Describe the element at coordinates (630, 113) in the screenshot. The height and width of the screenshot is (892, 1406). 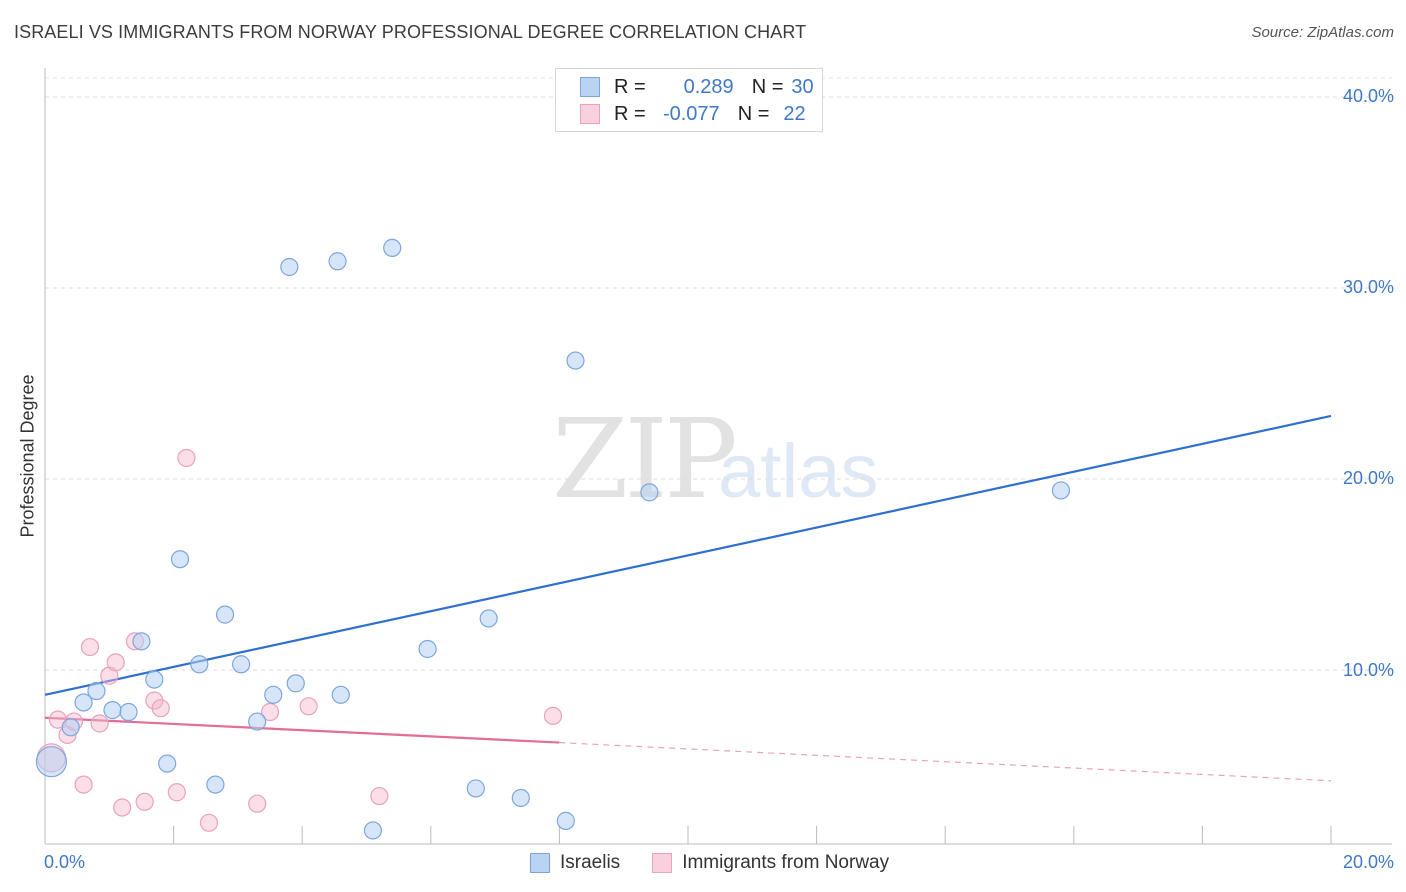
I see `norway-r-label: R =` at that location.